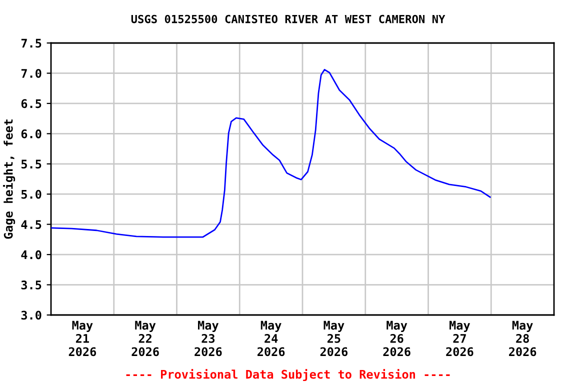 The image size is (576, 384). Describe the element at coordinates (288, 19) in the screenshot. I see `chart-title: USGS 01525500 CANISTEO RIVER AT WEST CAMERON NY` at that location.